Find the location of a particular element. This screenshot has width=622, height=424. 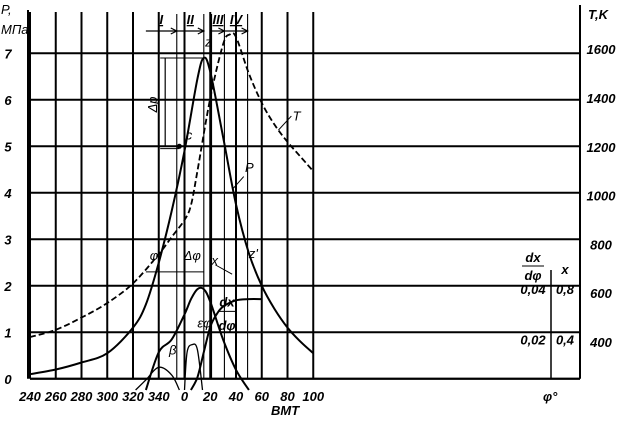

y-left-tick-label: 6 is located at coordinates (8, 100).